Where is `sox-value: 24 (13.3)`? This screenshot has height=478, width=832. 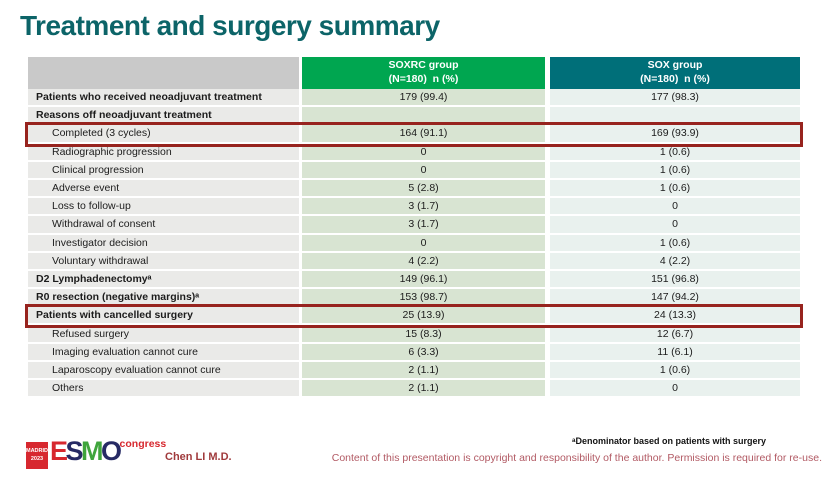
sox-value: 24 (13.3) is located at coordinates (675, 315).